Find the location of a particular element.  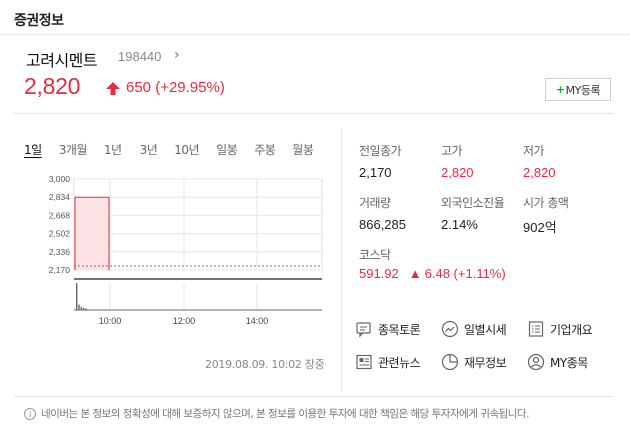

price-area is located at coordinates (92, 233).